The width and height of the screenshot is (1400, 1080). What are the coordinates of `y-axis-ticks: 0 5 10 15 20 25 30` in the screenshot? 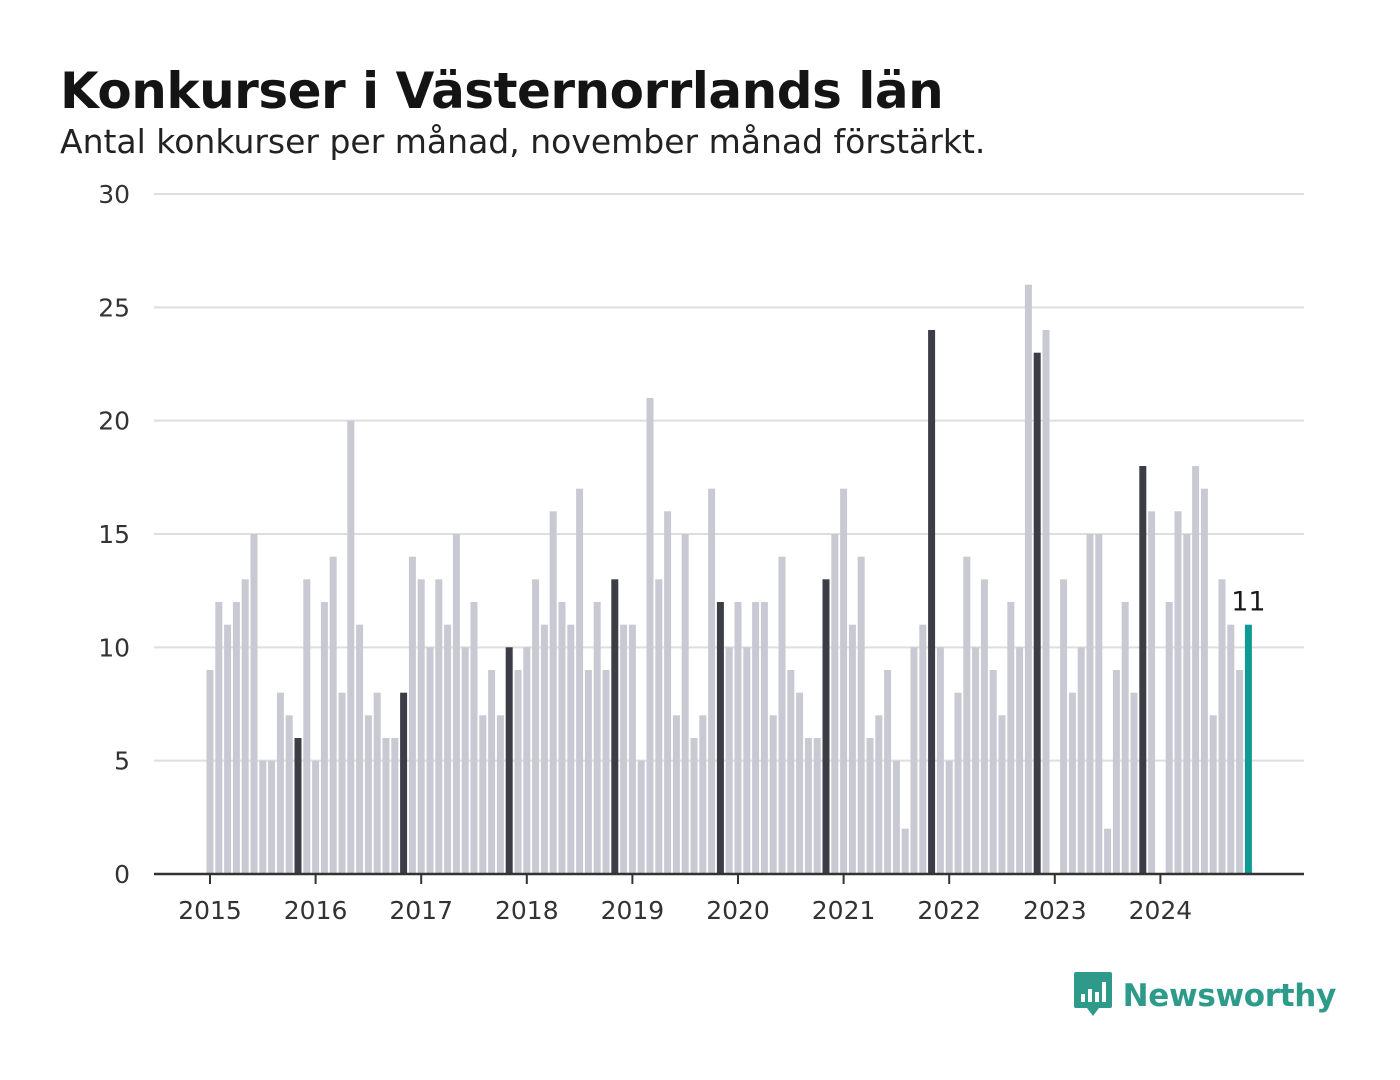 It's located at (114, 534).